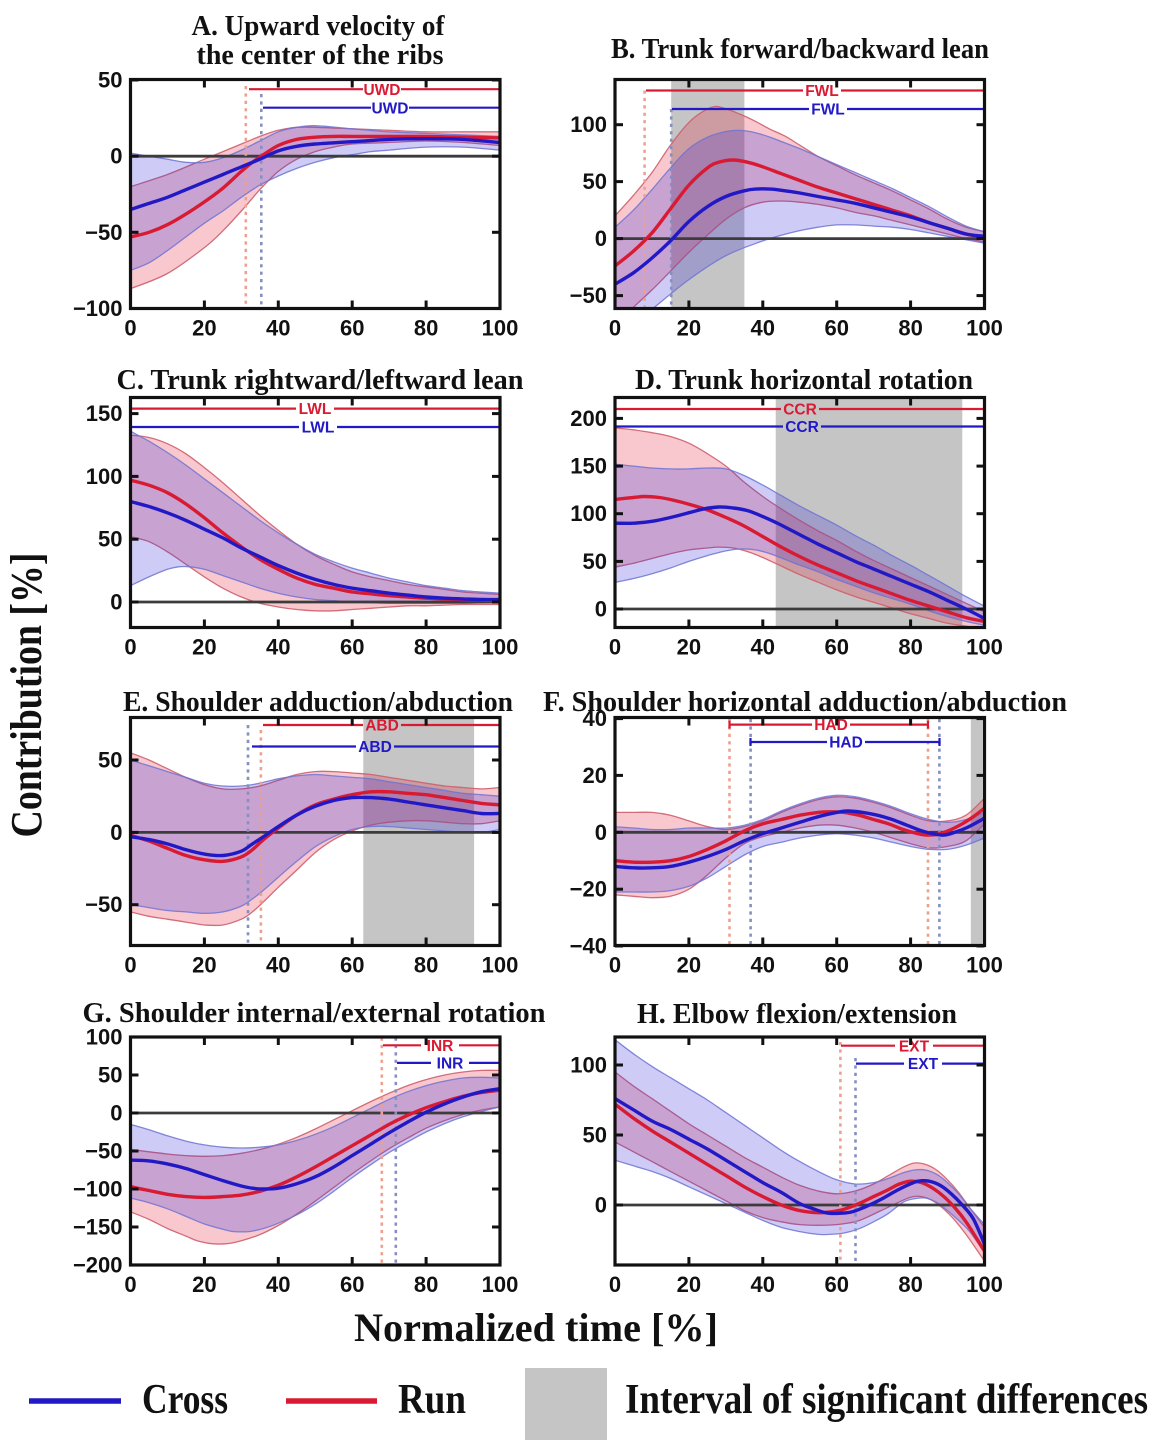  Describe the element at coordinates (26, 695) in the screenshot. I see `svg-text: Contribution [%]` at that location.